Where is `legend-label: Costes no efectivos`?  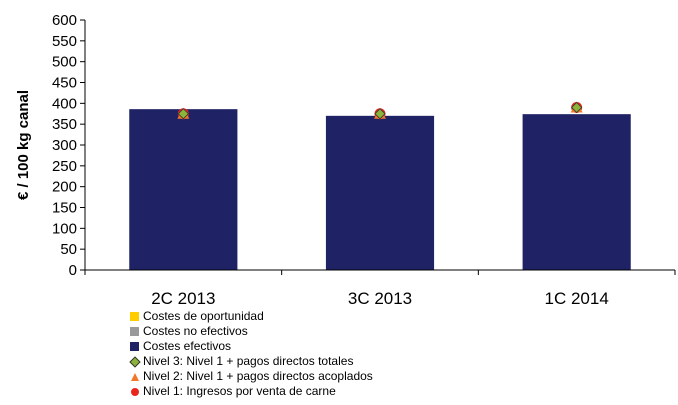
legend-label: Costes no efectivos is located at coordinates (195, 331).